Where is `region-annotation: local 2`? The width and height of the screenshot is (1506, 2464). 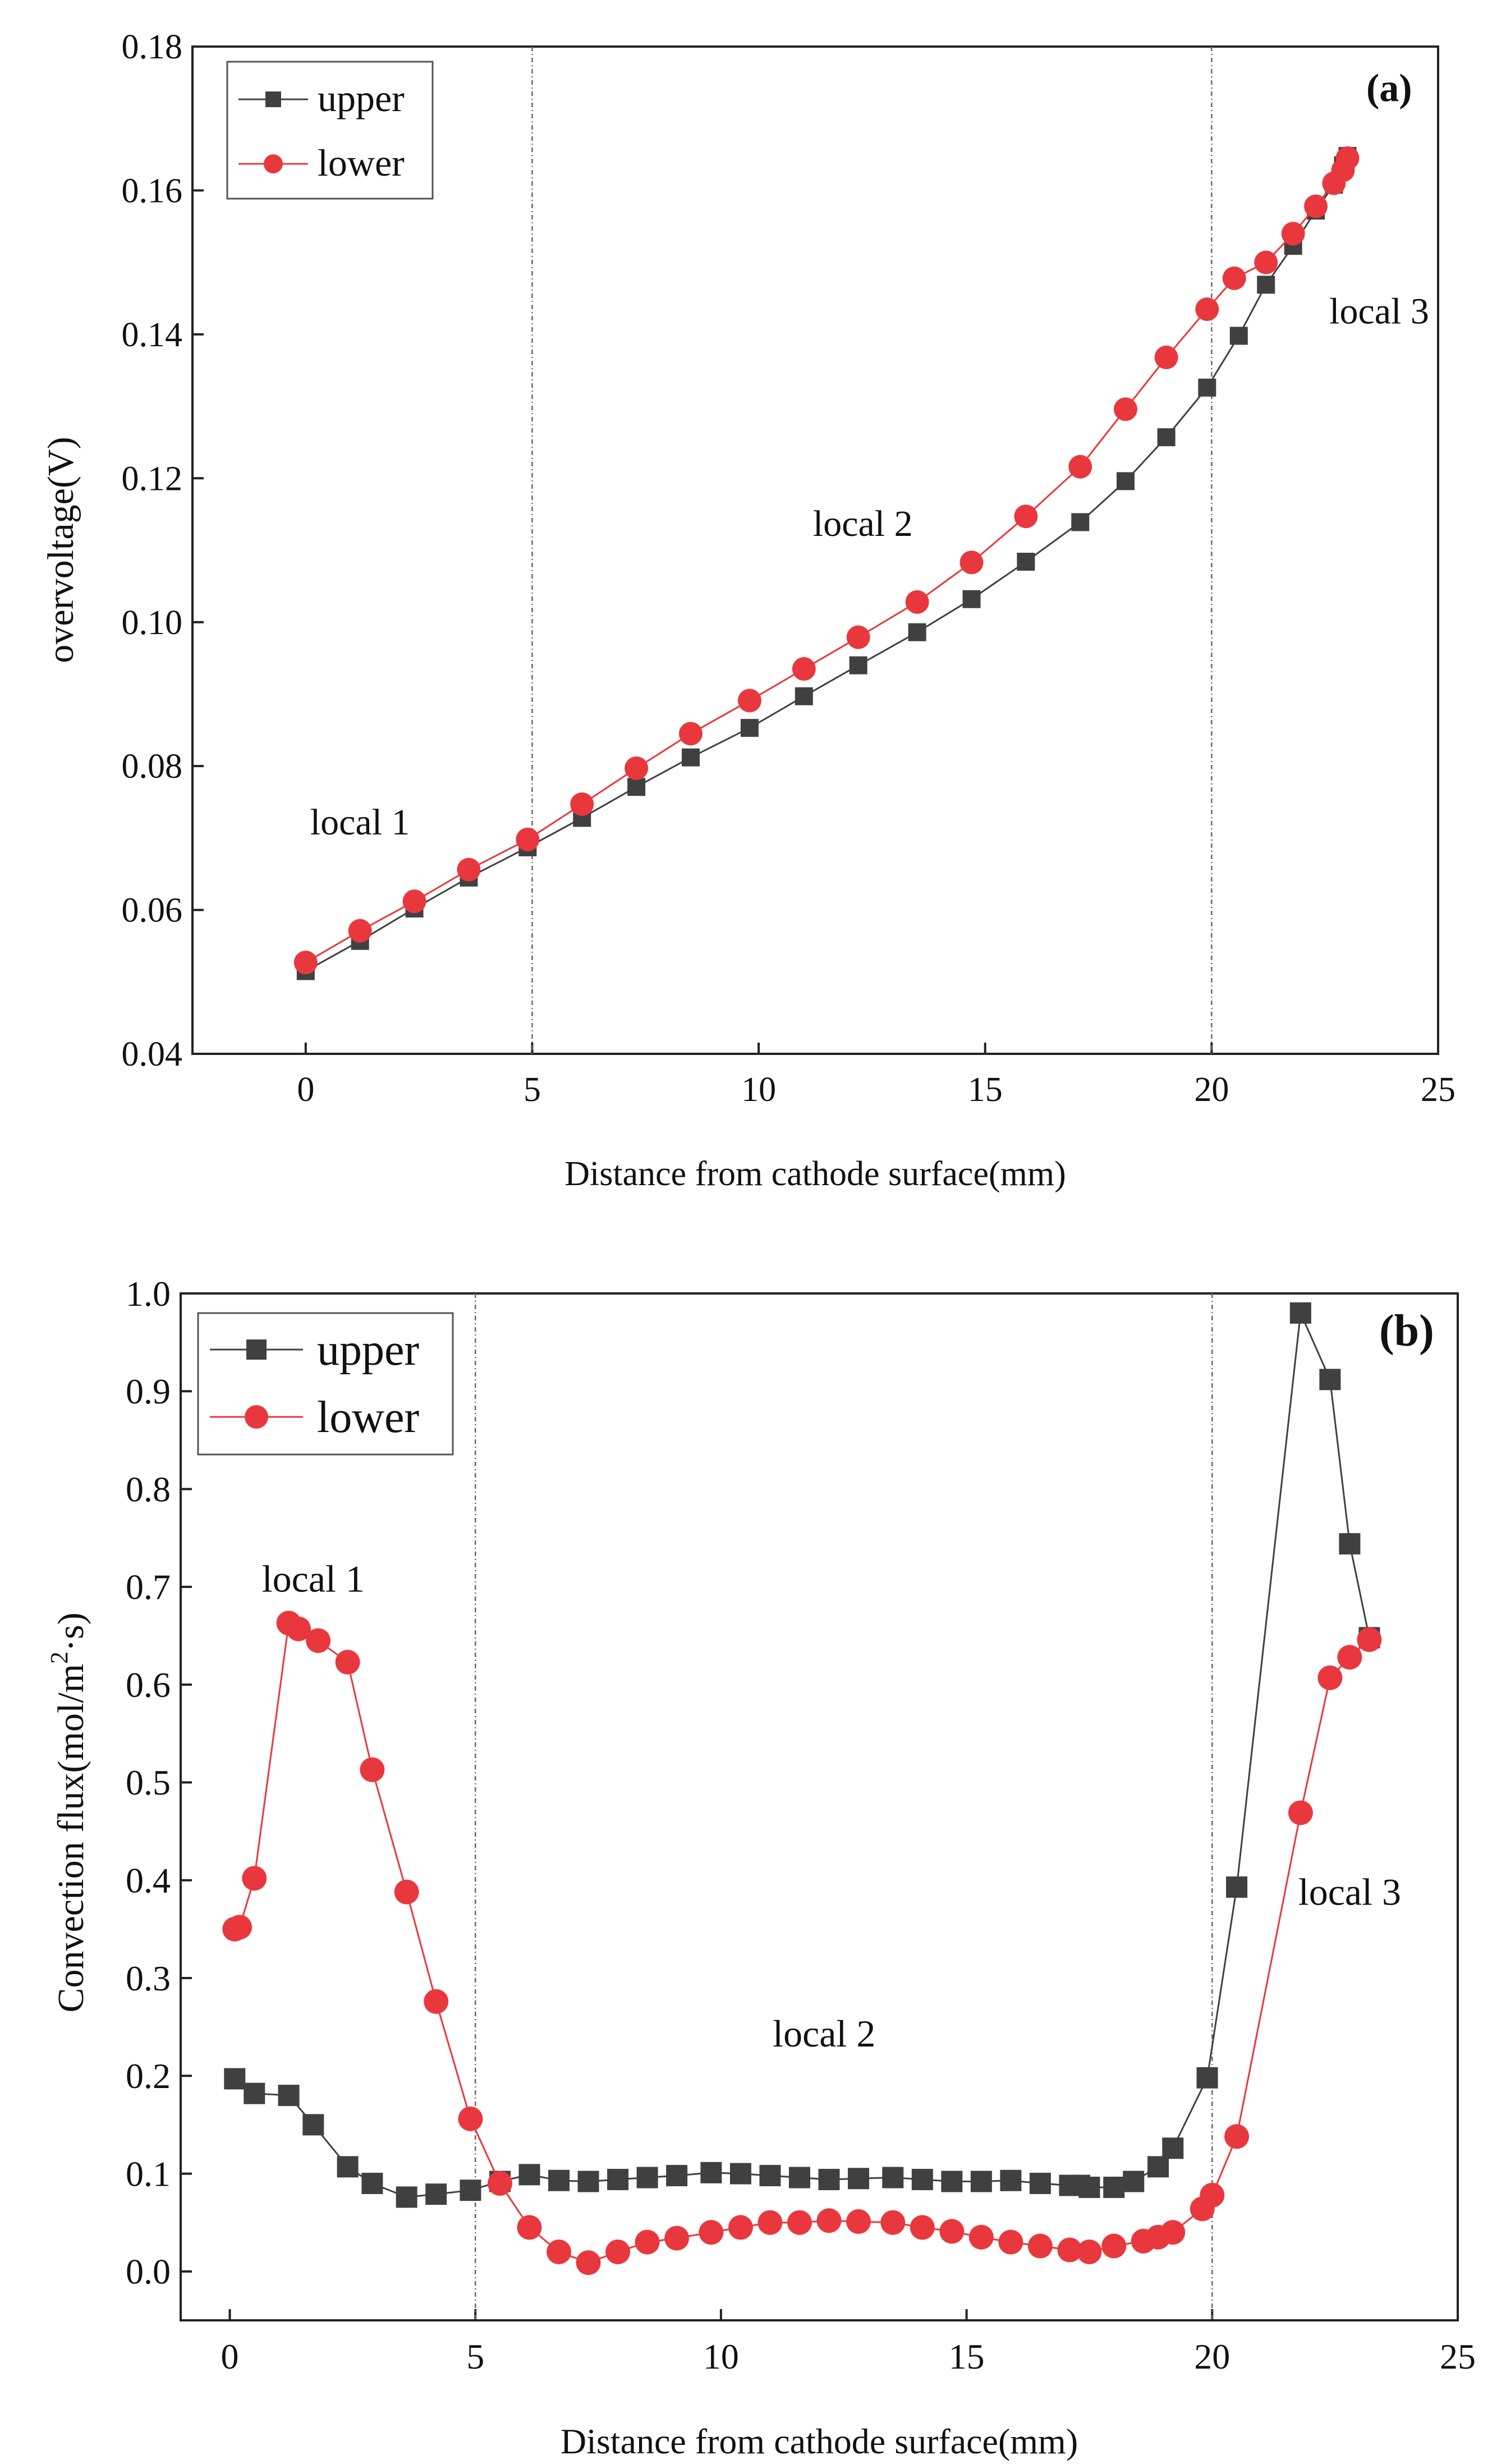 region-annotation: local 2 is located at coordinates (824, 2033).